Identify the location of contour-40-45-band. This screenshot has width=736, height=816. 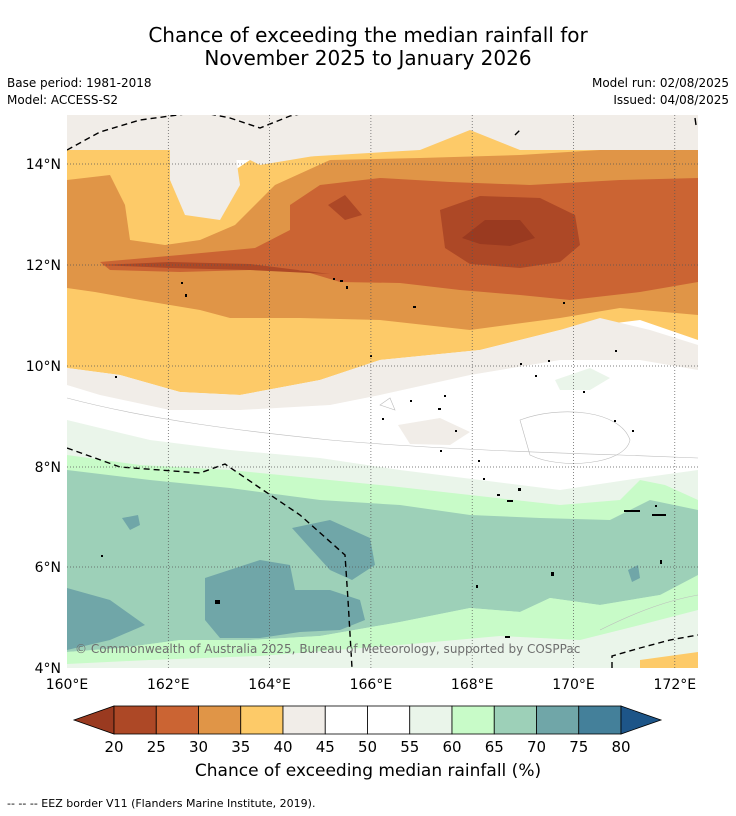
(382, 364).